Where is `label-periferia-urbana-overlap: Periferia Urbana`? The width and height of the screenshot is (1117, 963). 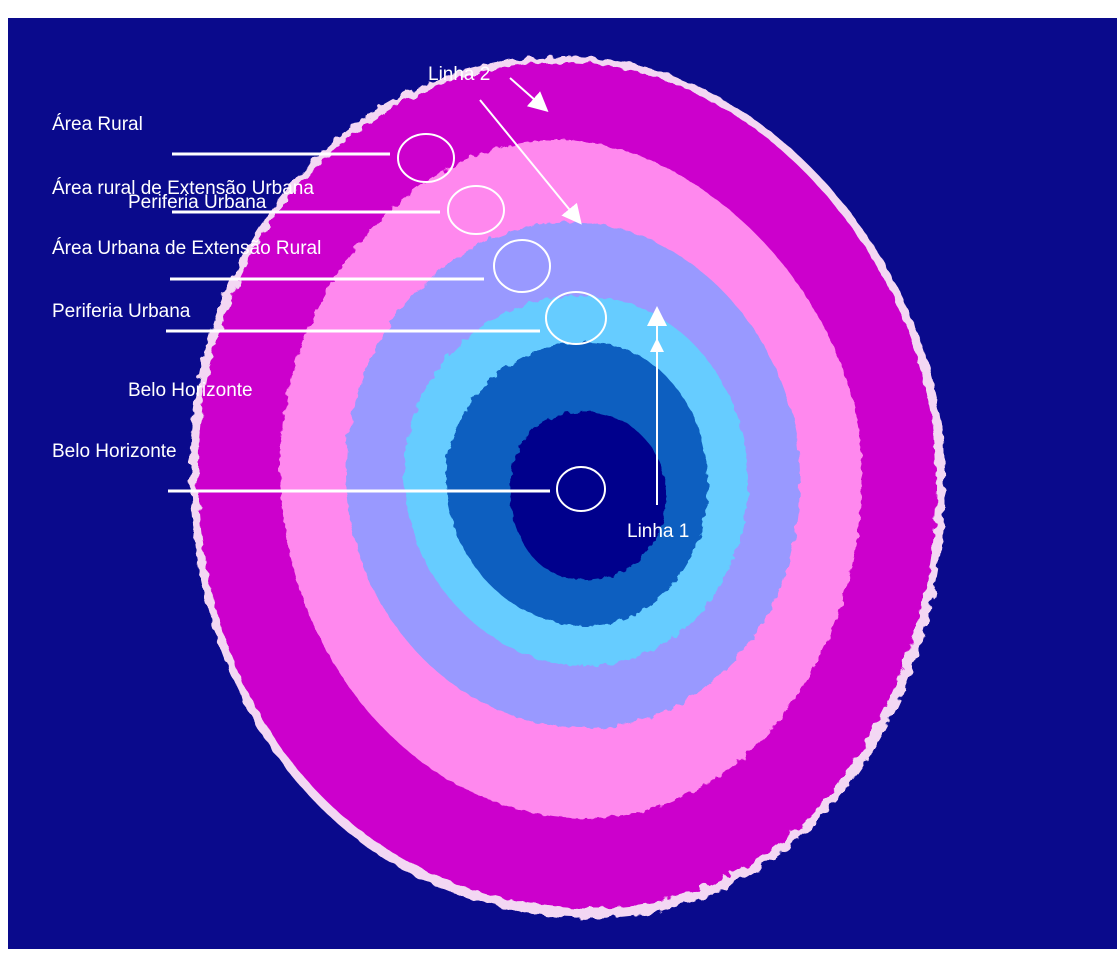 label-periferia-urbana-overlap: Periferia Urbana is located at coordinates (197, 202).